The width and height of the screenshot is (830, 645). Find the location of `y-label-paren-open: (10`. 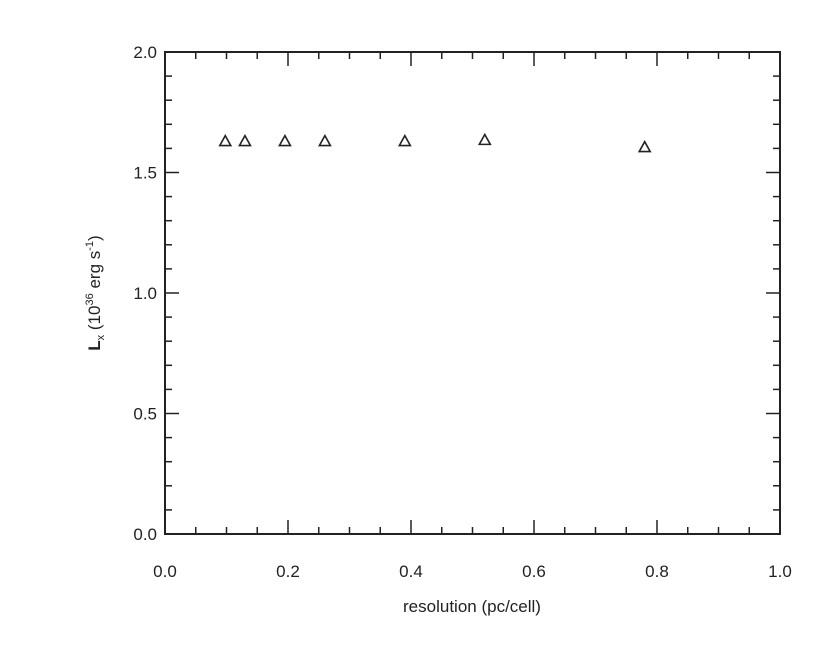

y-label-paren-open: (10 is located at coordinates (94, 320).